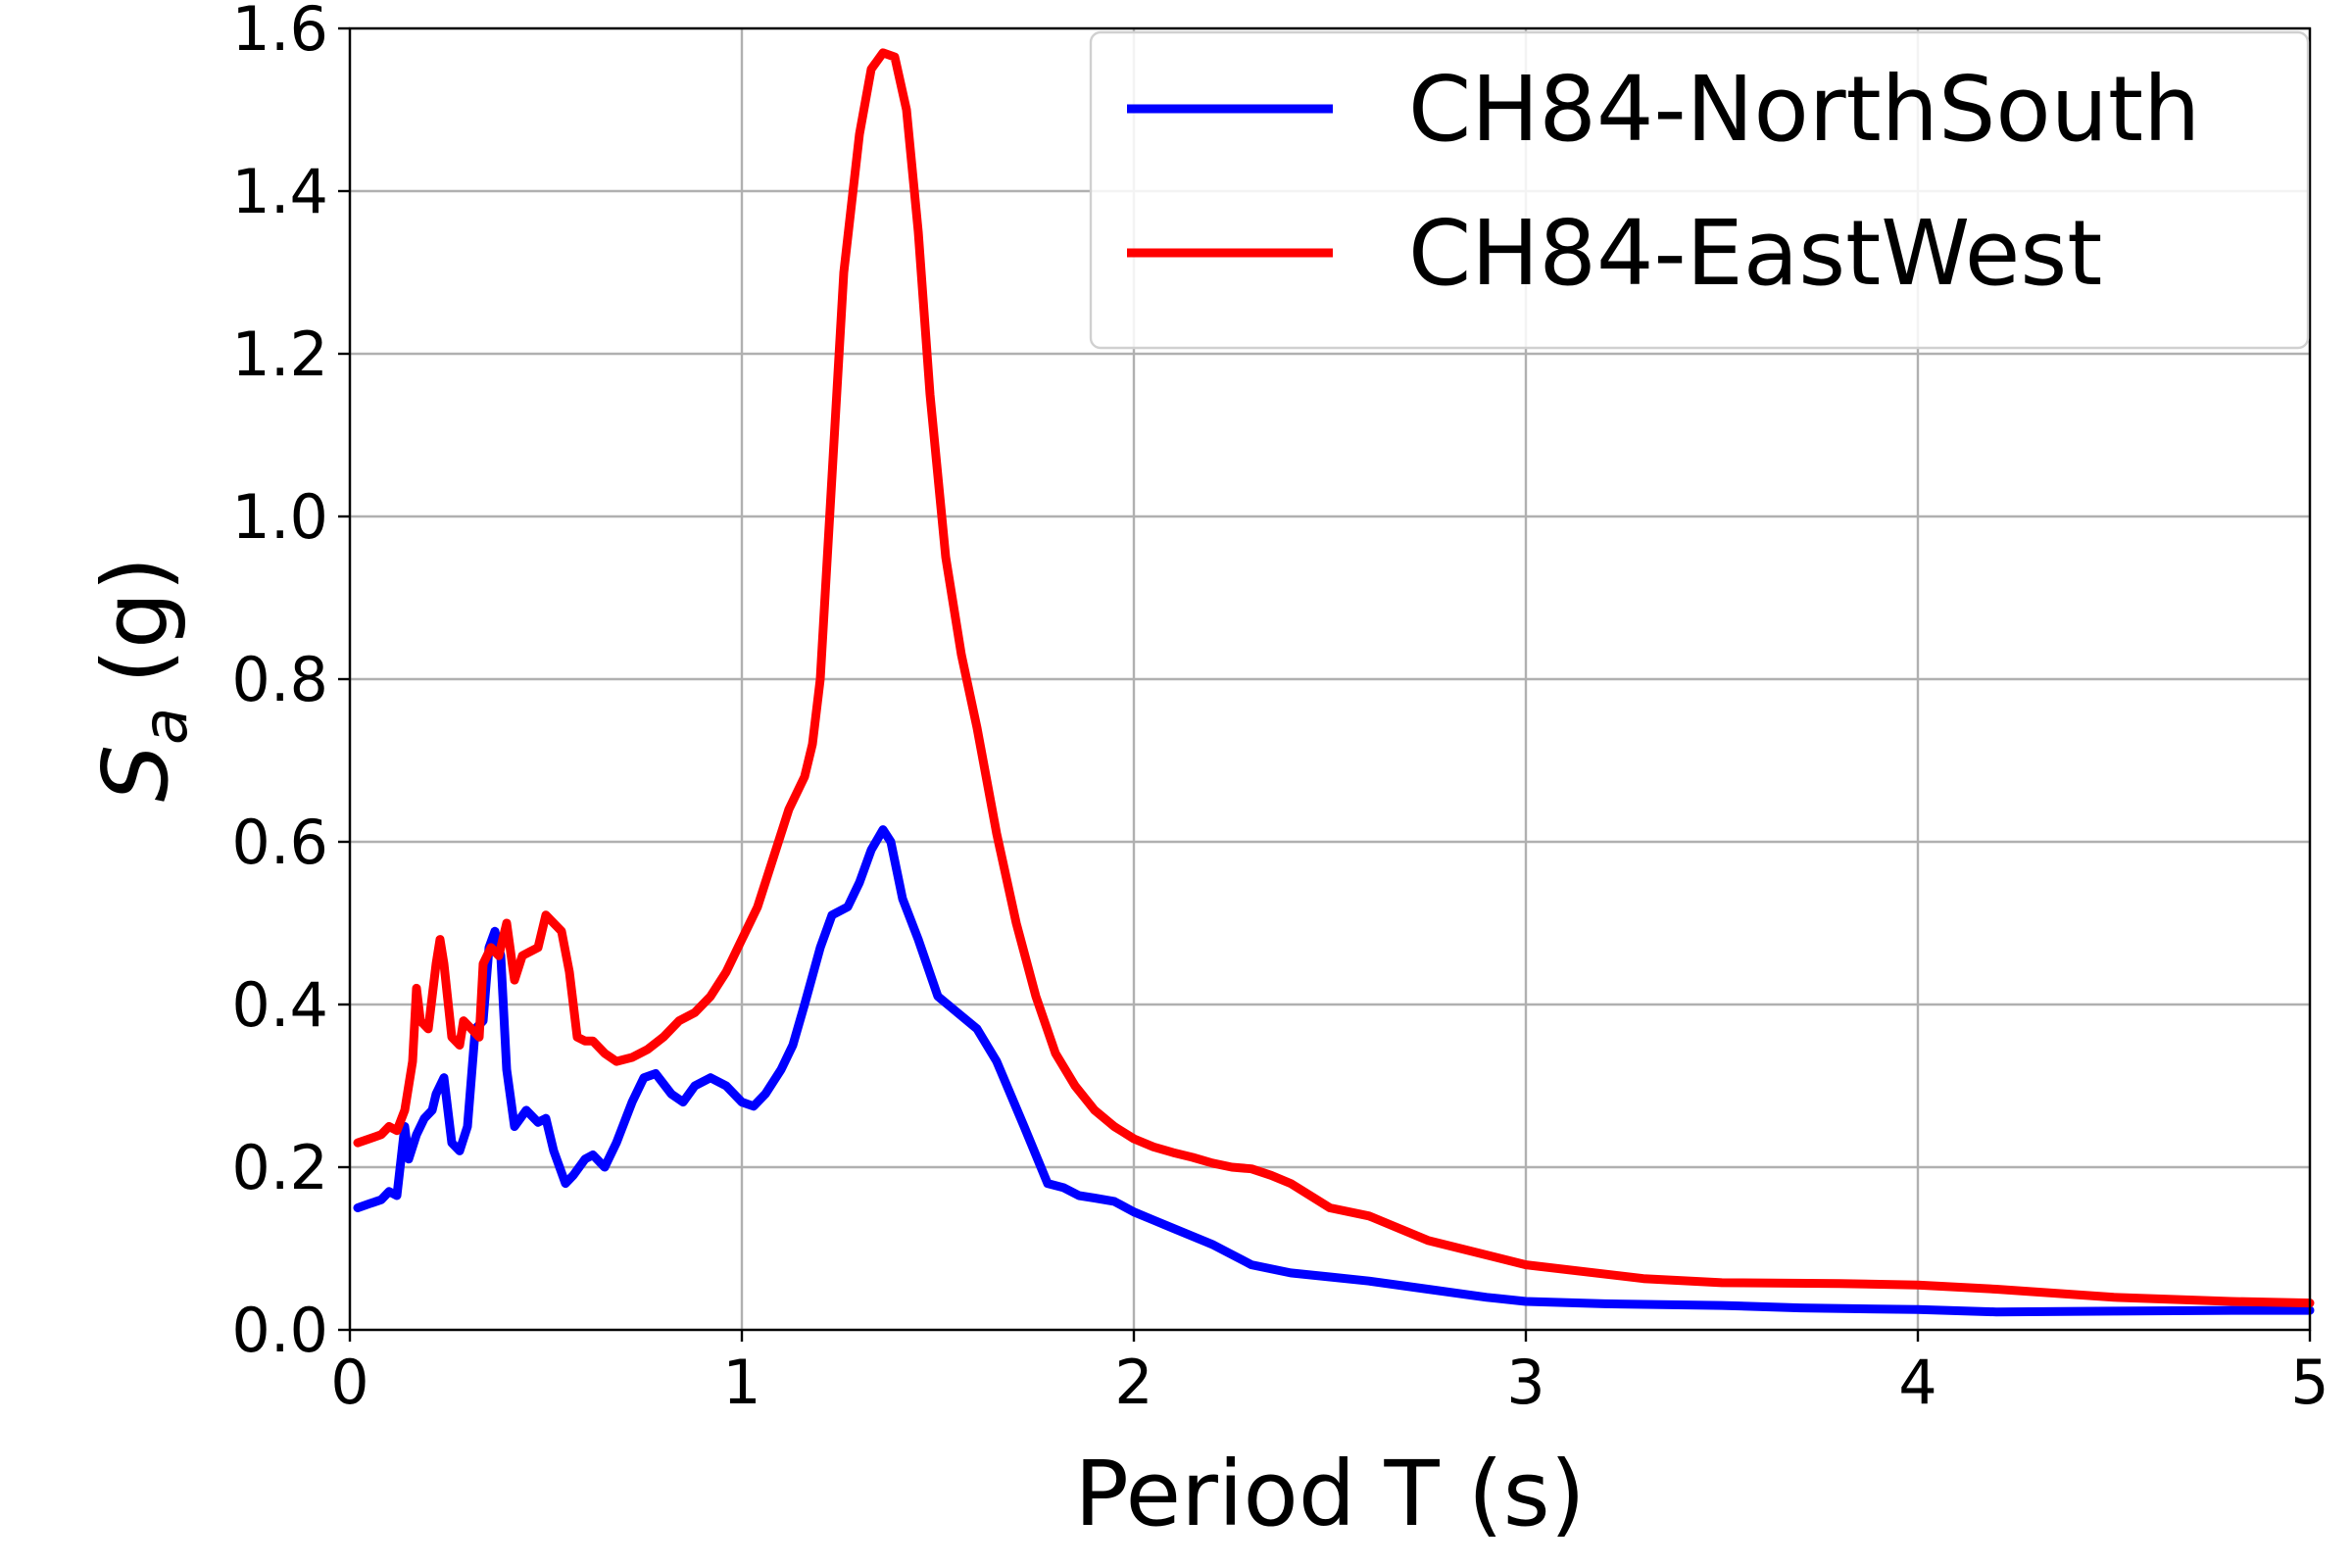 This screenshot has width=2352, height=1568. Describe the element at coordinates (279, 679) in the screenshot. I see `y-tick-label: 0.8` at that location.